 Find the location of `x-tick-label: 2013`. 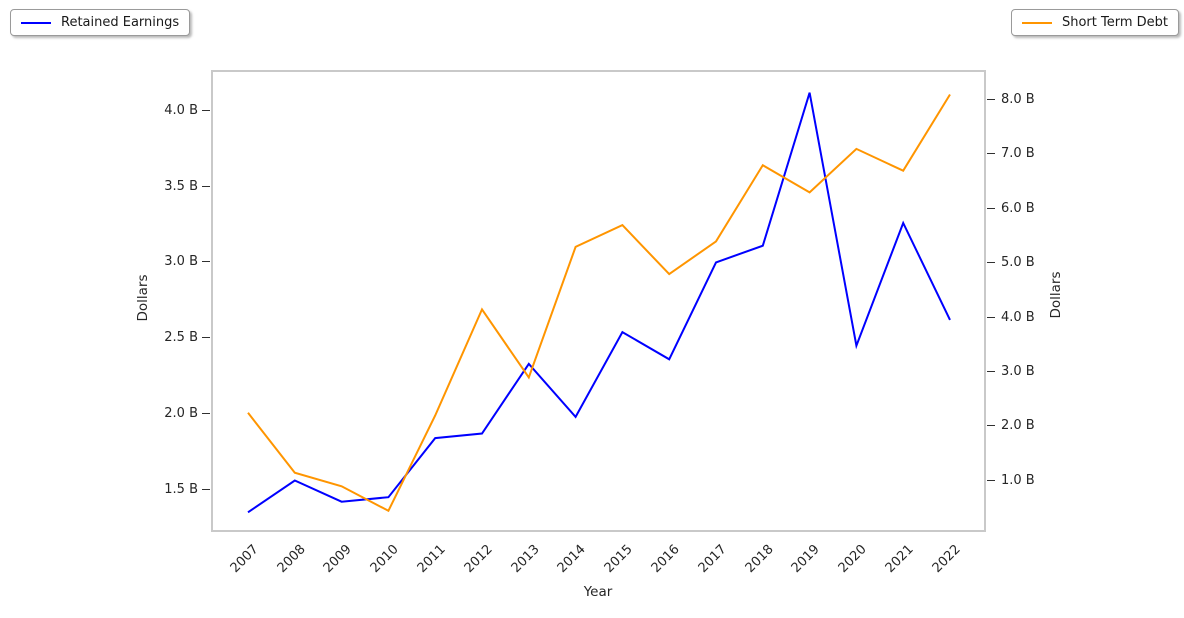

x-tick-label: 2013 is located at coordinates (525, 559).